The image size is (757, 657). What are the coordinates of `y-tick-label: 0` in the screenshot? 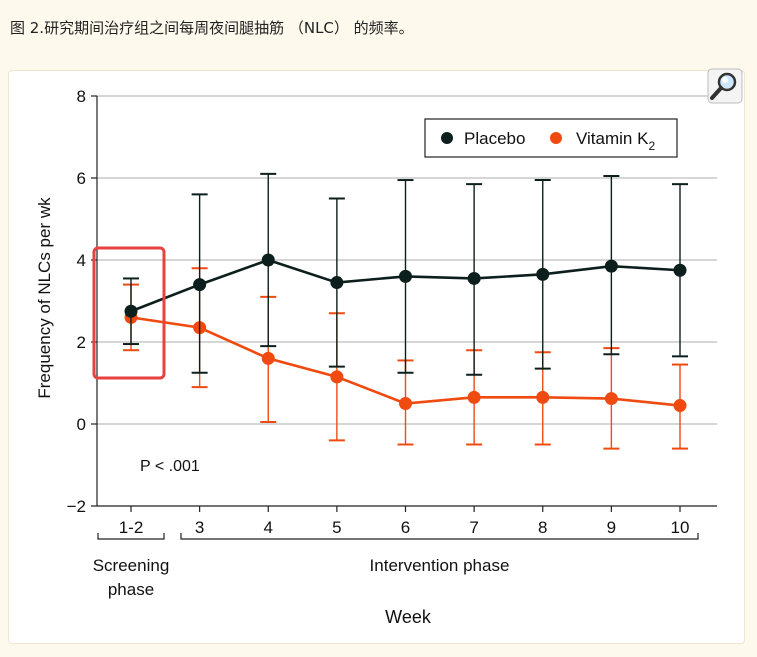 It's located at (81, 424).